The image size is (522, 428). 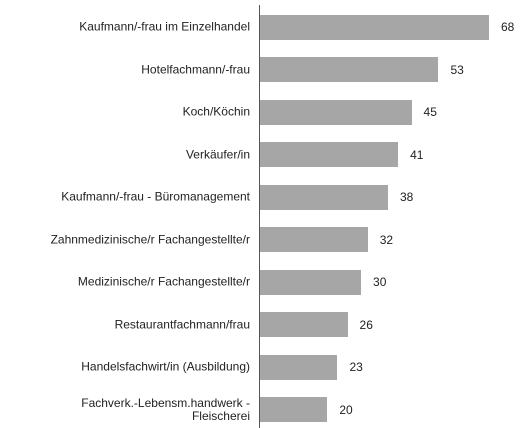 I want to click on category-label: Zahnmedizinische/r Fachangestellte/r, so click(x=150, y=239).